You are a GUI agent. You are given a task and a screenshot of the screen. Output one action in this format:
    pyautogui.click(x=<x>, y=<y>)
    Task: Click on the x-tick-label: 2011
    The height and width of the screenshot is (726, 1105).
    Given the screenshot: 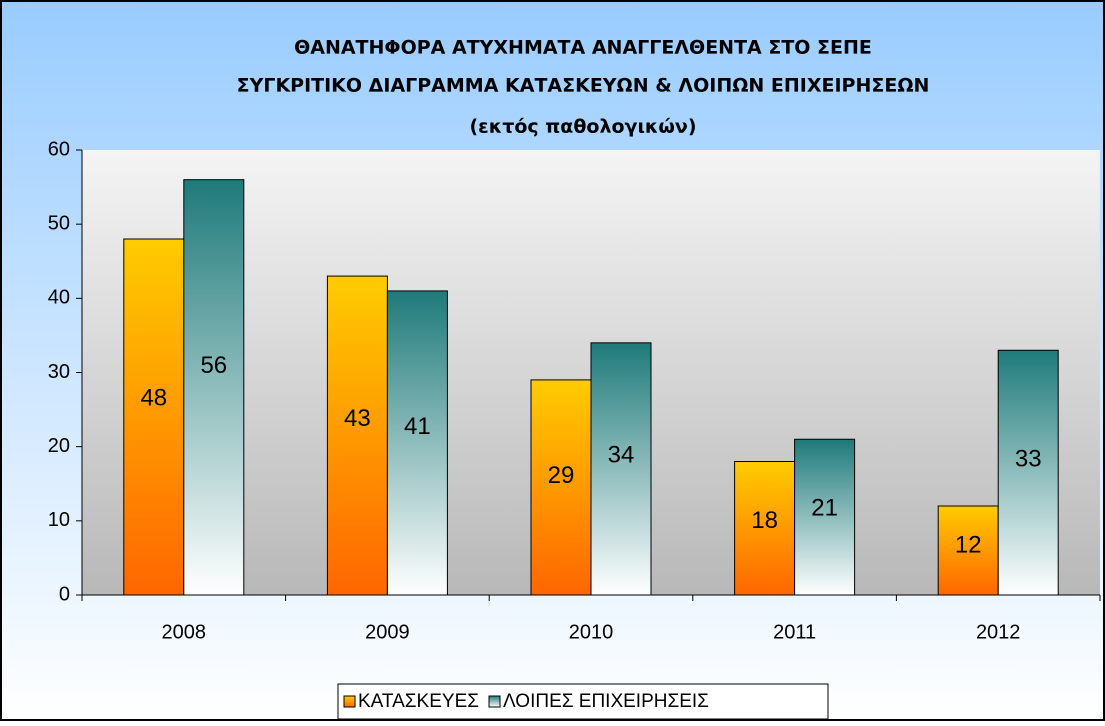 What is the action you would take?
    pyautogui.click(x=794, y=632)
    